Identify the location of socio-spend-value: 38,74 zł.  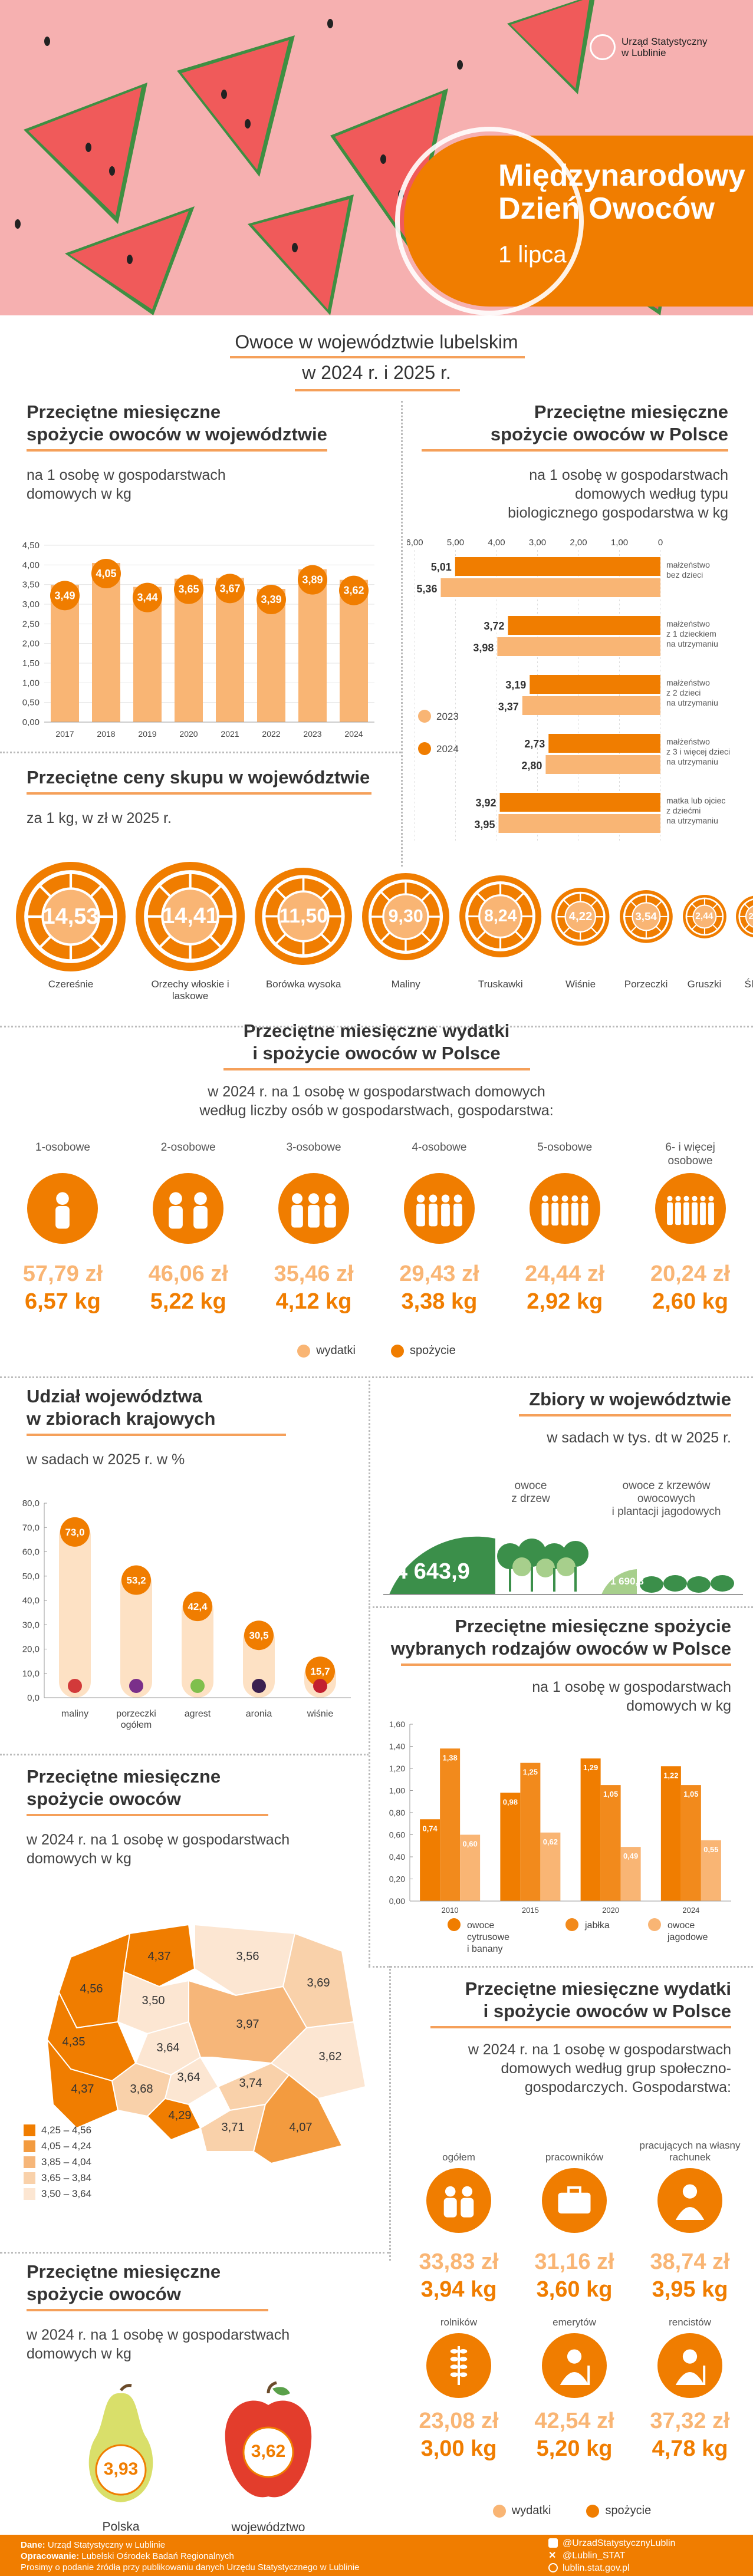
(690, 2261).